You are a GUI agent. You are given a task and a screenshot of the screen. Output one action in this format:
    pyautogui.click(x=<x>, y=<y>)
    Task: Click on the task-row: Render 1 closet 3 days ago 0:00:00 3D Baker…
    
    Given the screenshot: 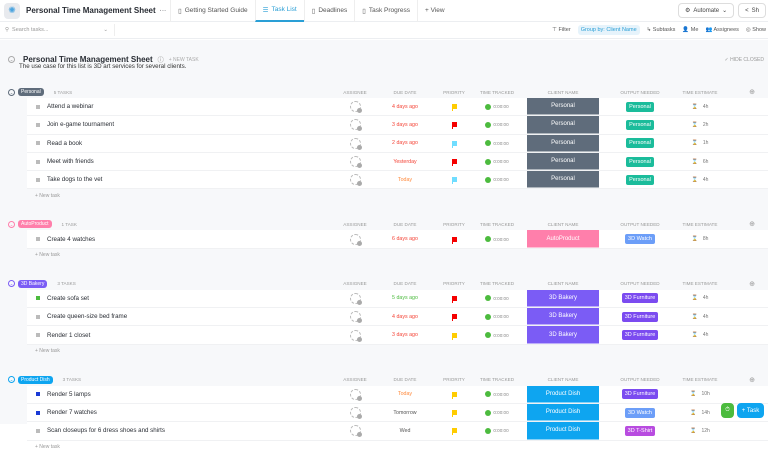 What is the action you would take?
    pyautogui.click(x=397, y=335)
    